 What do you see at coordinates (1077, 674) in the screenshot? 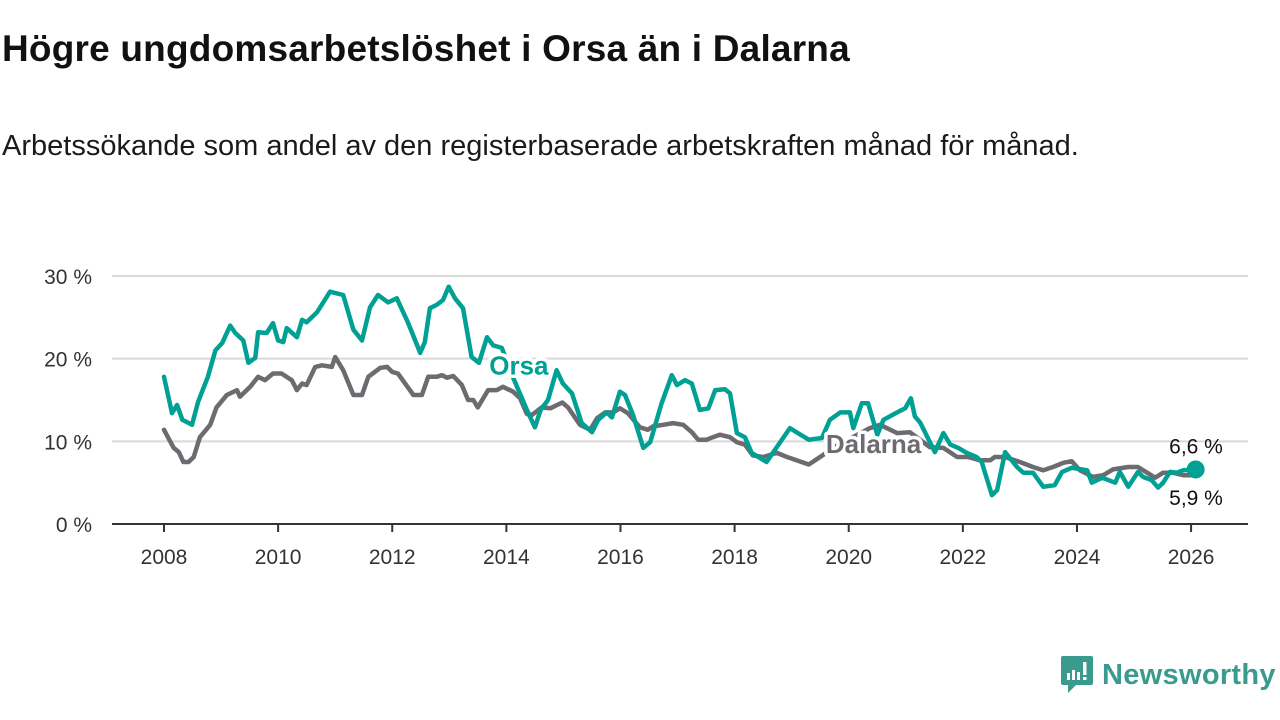
I see `newsworthy-logo-icon` at bounding box center [1077, 674].